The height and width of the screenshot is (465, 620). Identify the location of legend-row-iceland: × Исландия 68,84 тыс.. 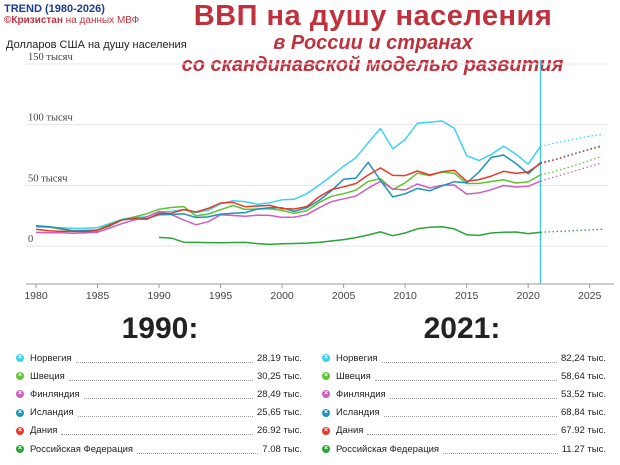
(464, 413).